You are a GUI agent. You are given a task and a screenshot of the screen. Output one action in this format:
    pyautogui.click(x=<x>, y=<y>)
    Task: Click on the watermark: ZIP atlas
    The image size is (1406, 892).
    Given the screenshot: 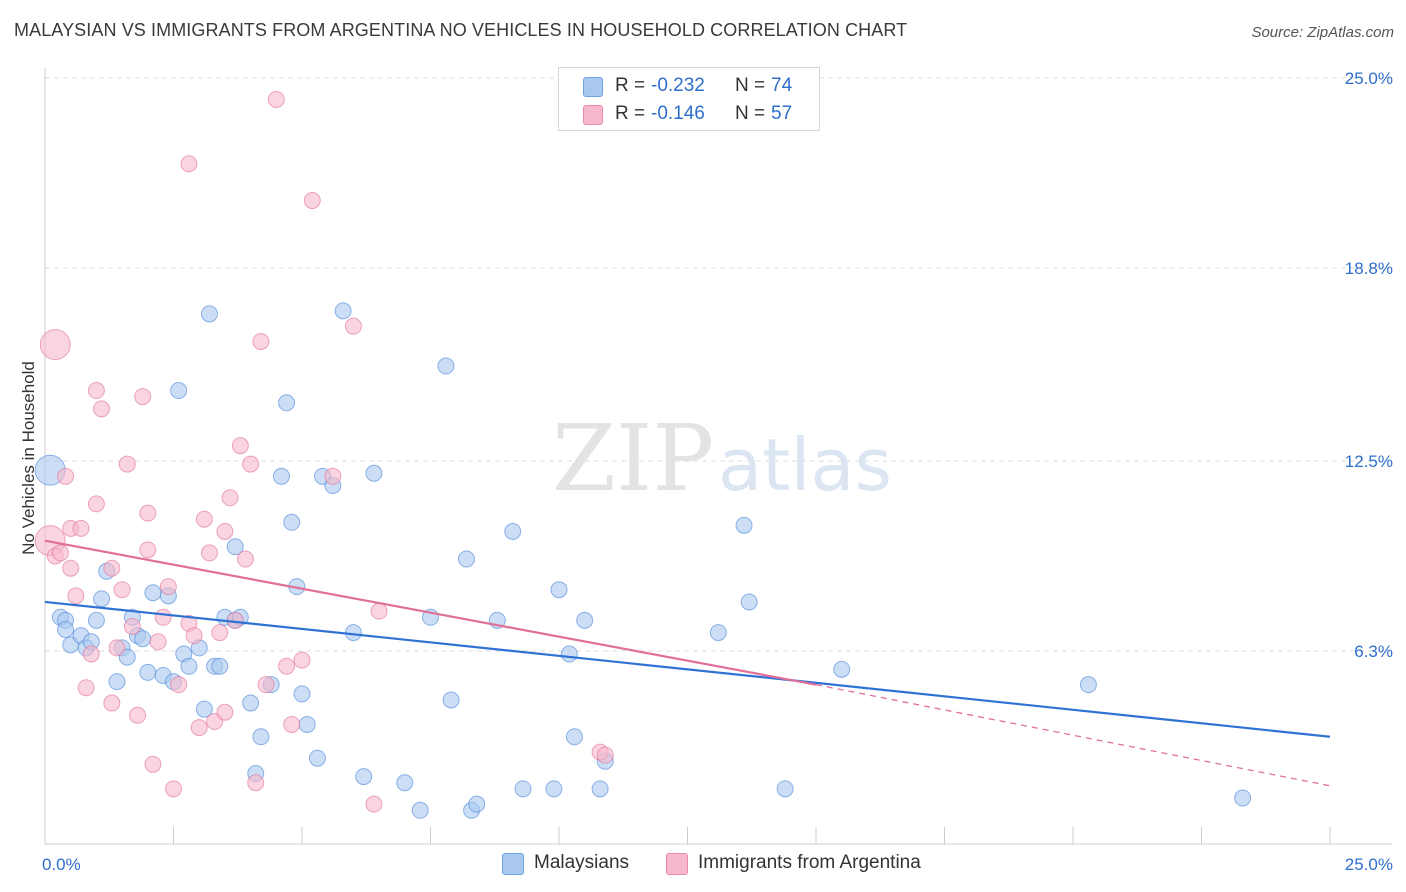 What is the action you would take?
    pyautogui.click(x=722, y=458)
    